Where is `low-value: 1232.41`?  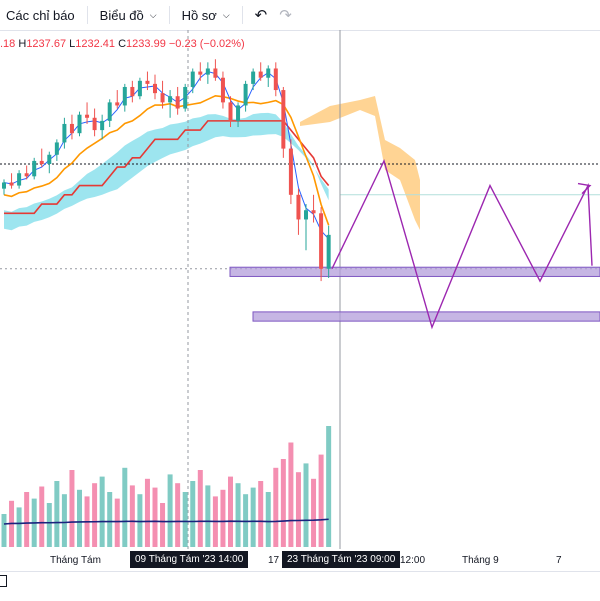 low-value: 1232.41 is located at coordinates (95, 44).